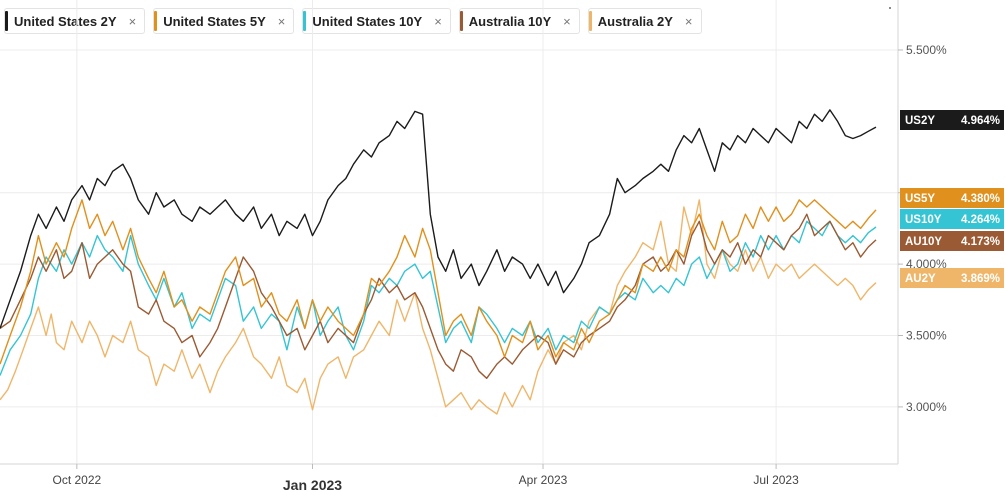 This screenshot has height=492, width=1006. What do you see at coordinates (926, 50) in the screenshot?
I see `y-tick-label: 5.500%` at bounding box center [926, 50].